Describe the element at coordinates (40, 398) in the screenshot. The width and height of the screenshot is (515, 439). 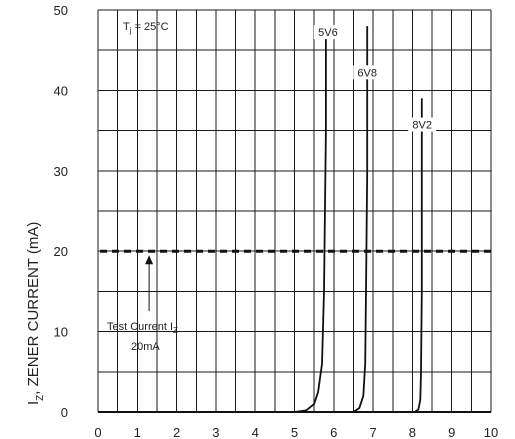
I see `y-axis-title-sub: Z` at that location.